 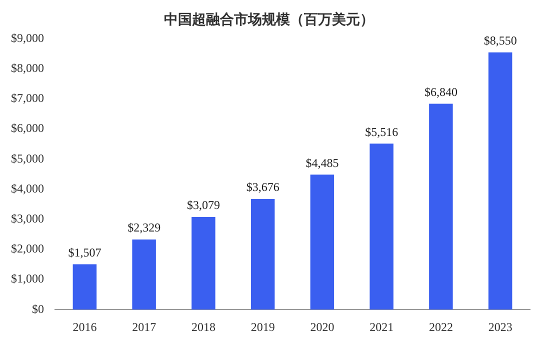 I want to click on data-label: $3,676, so click(x=263, y=187).